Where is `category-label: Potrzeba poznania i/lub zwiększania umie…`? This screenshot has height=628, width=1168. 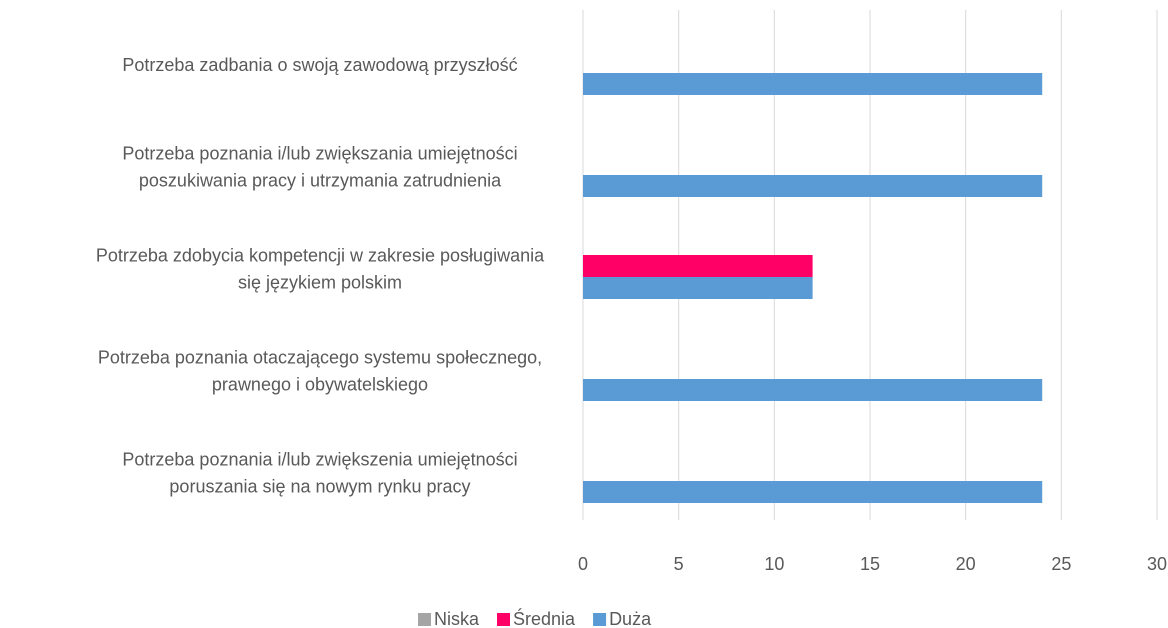
category-label: Potrzeba poznania i/lub zwiększania umie… is located at coordinates (319, 166).